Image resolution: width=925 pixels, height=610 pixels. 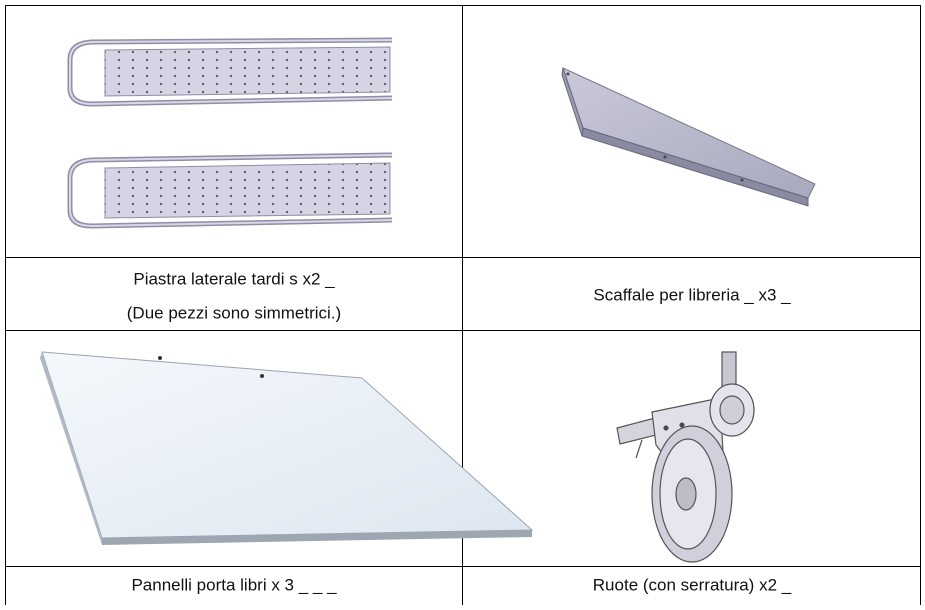 I want to click on caption: Piastra laterale tardi s x2 _, so click(x=234, y=278).